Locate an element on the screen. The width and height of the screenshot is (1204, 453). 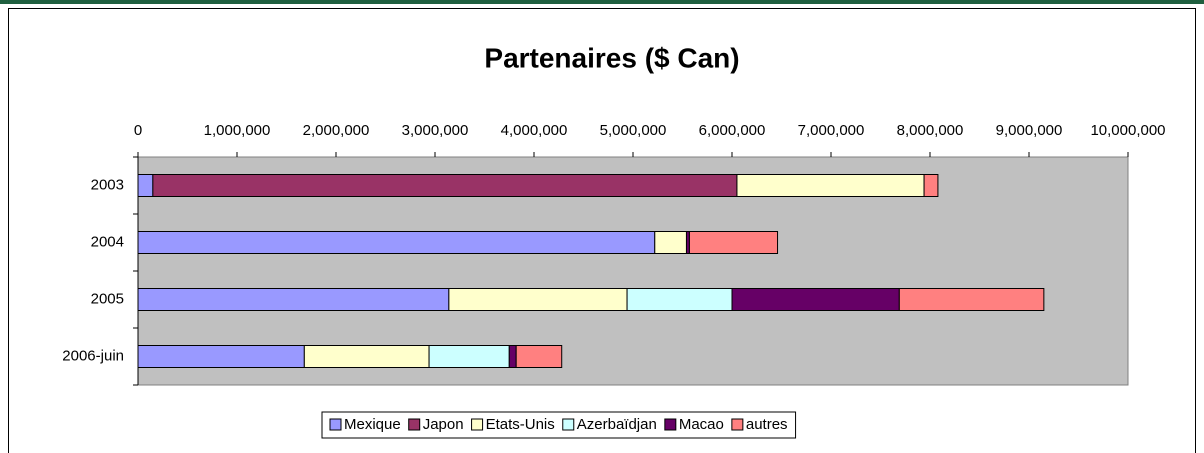
x-tick-label: 6,000,000 is located at coordinates (732, 130).